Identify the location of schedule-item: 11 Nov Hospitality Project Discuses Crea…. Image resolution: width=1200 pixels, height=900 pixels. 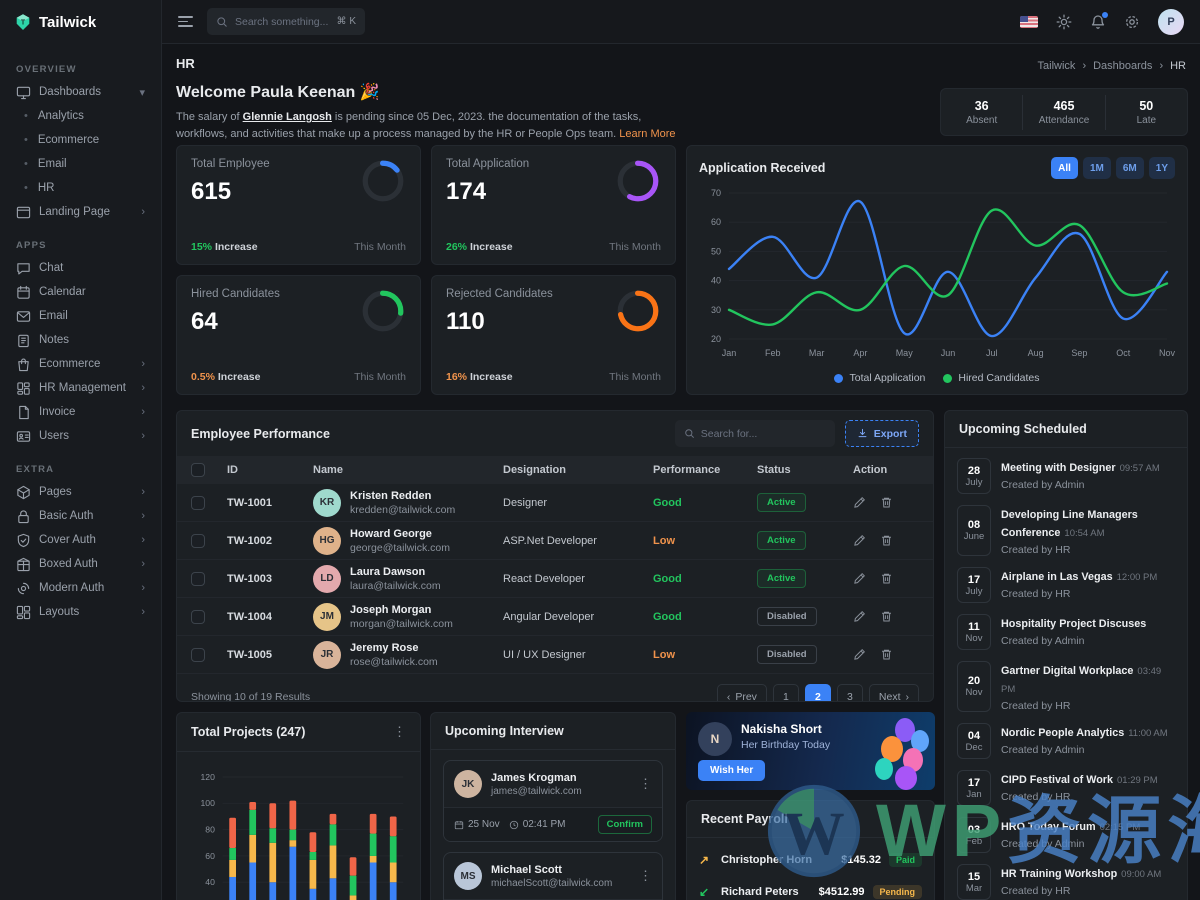
(1066, 632).